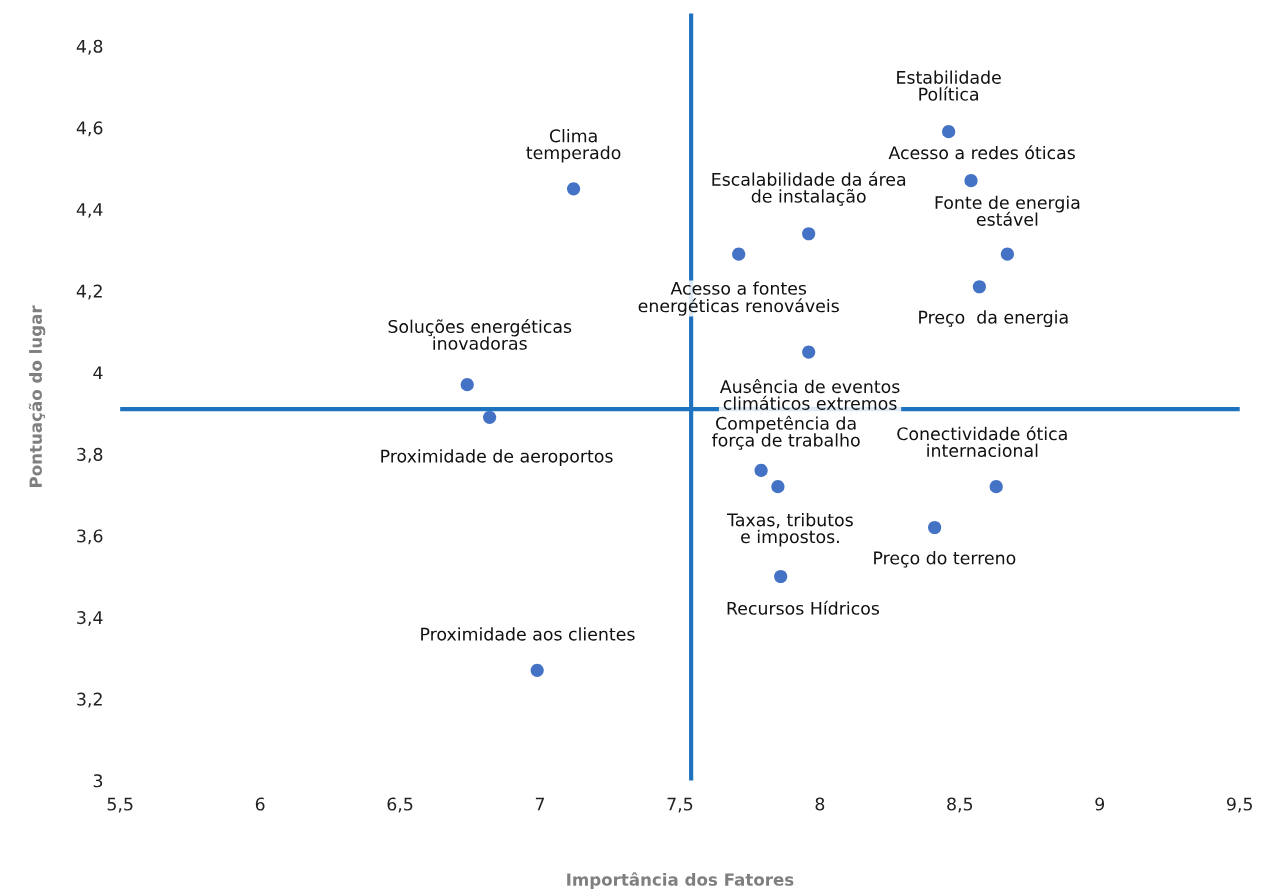 The image size is (1265, 892). I want to click on annotation: Preço da energia, so click(993, 319).